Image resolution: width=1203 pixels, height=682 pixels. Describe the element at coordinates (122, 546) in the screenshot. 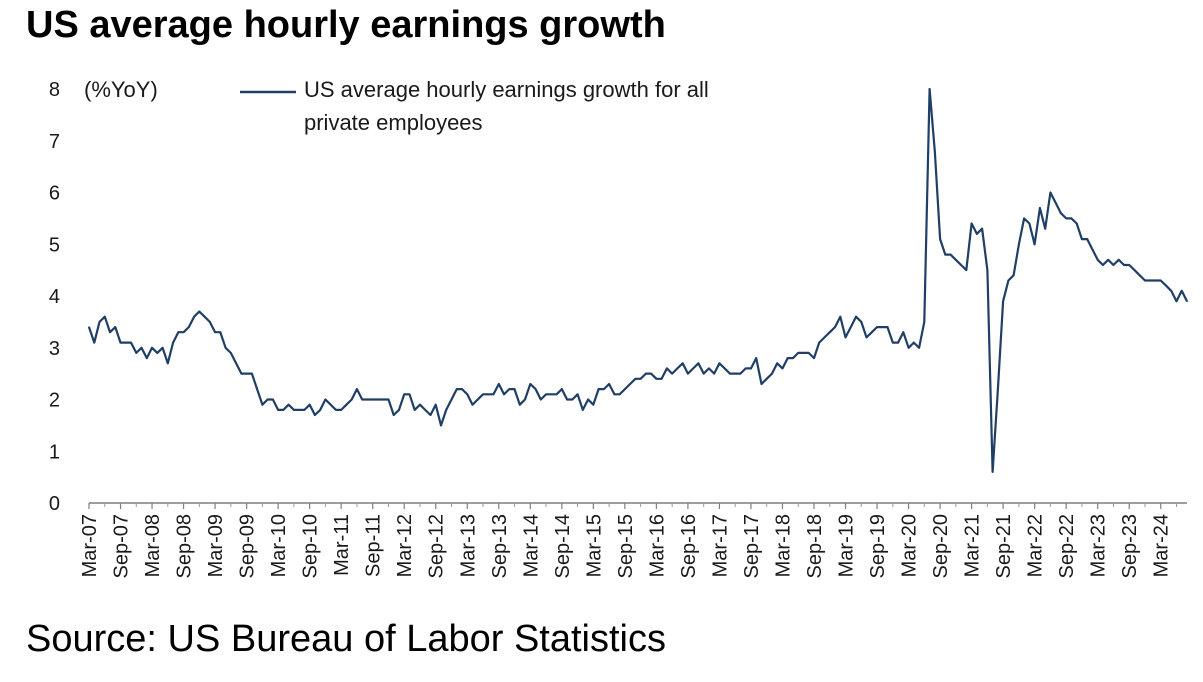

I see `x-tick-label: Sep-07` at that location.